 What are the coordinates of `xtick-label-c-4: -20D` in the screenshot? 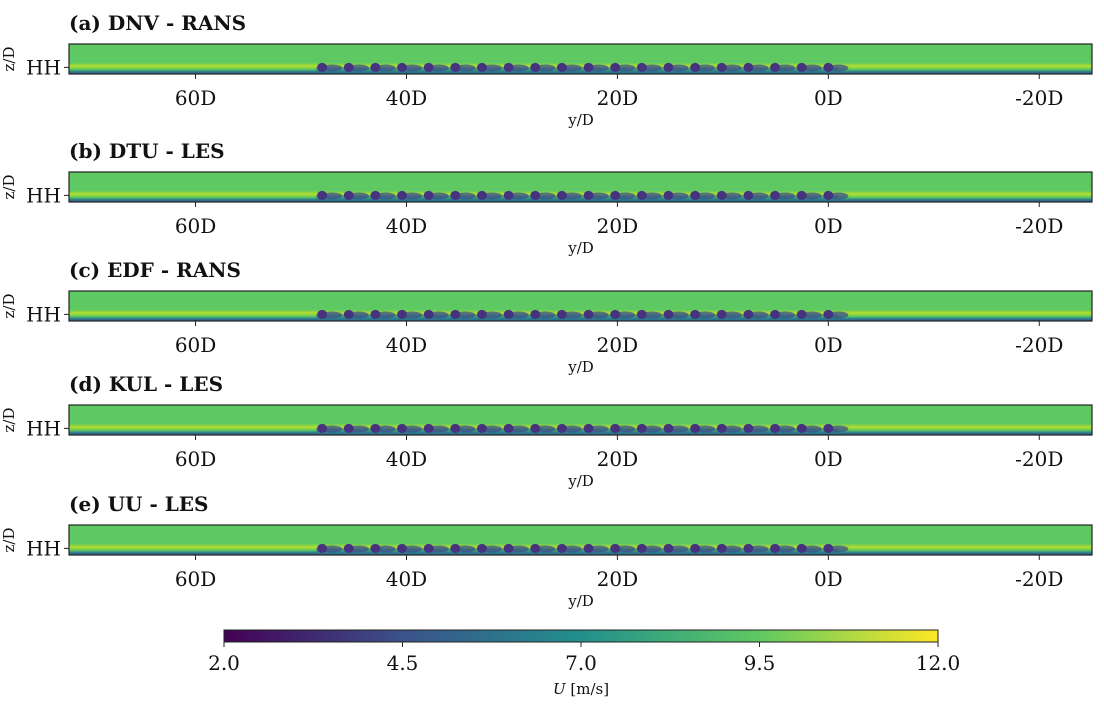 It's located at (1039, 345).